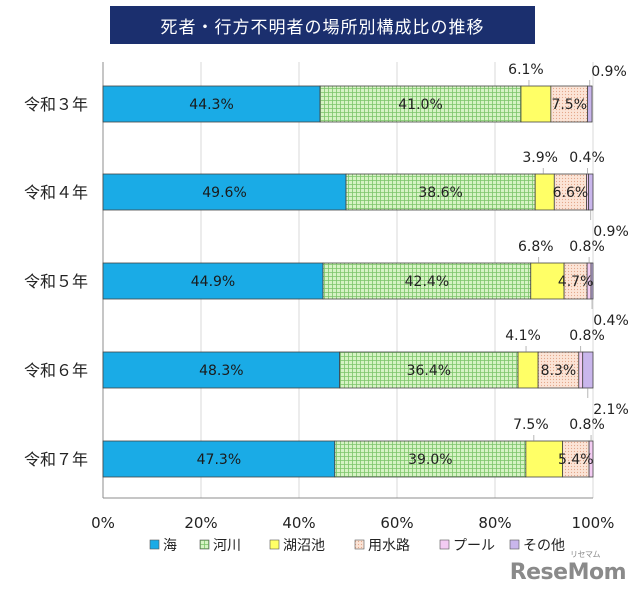 Image resolution: width=640 pixels, height=591 pixels. What do you see at coordinates (56, 370) in the screenshot?
I see `category-label: 令和６年` at bounding box center [56, 370].